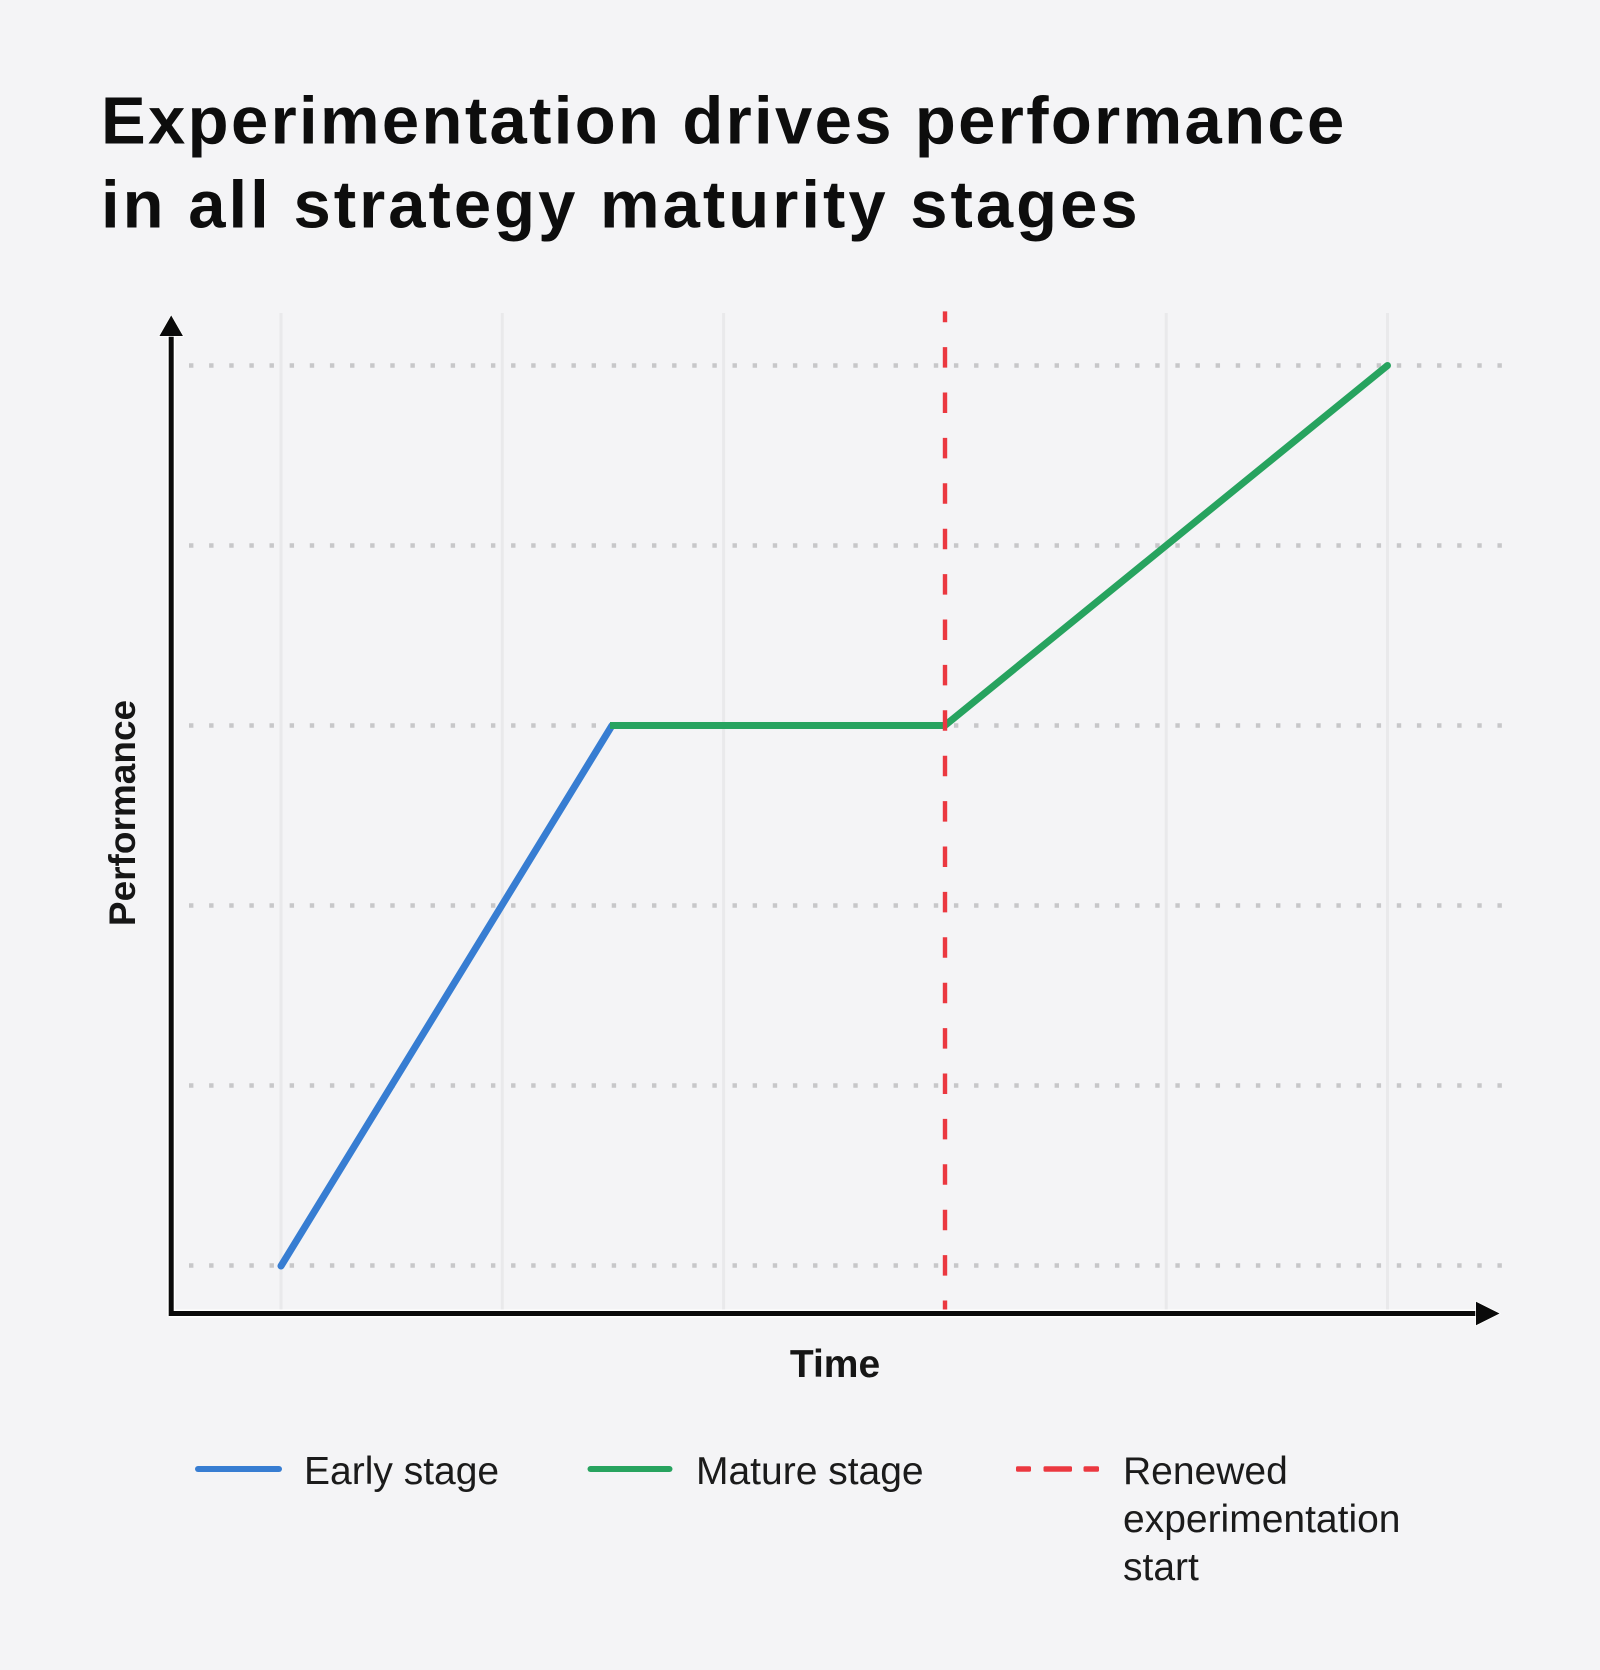 The height and width of the screenshot is (1670, 1600). Describe the element at coordinates (810, 1471) in the screenshot. I see `svg-text: Mature stage` at that location.